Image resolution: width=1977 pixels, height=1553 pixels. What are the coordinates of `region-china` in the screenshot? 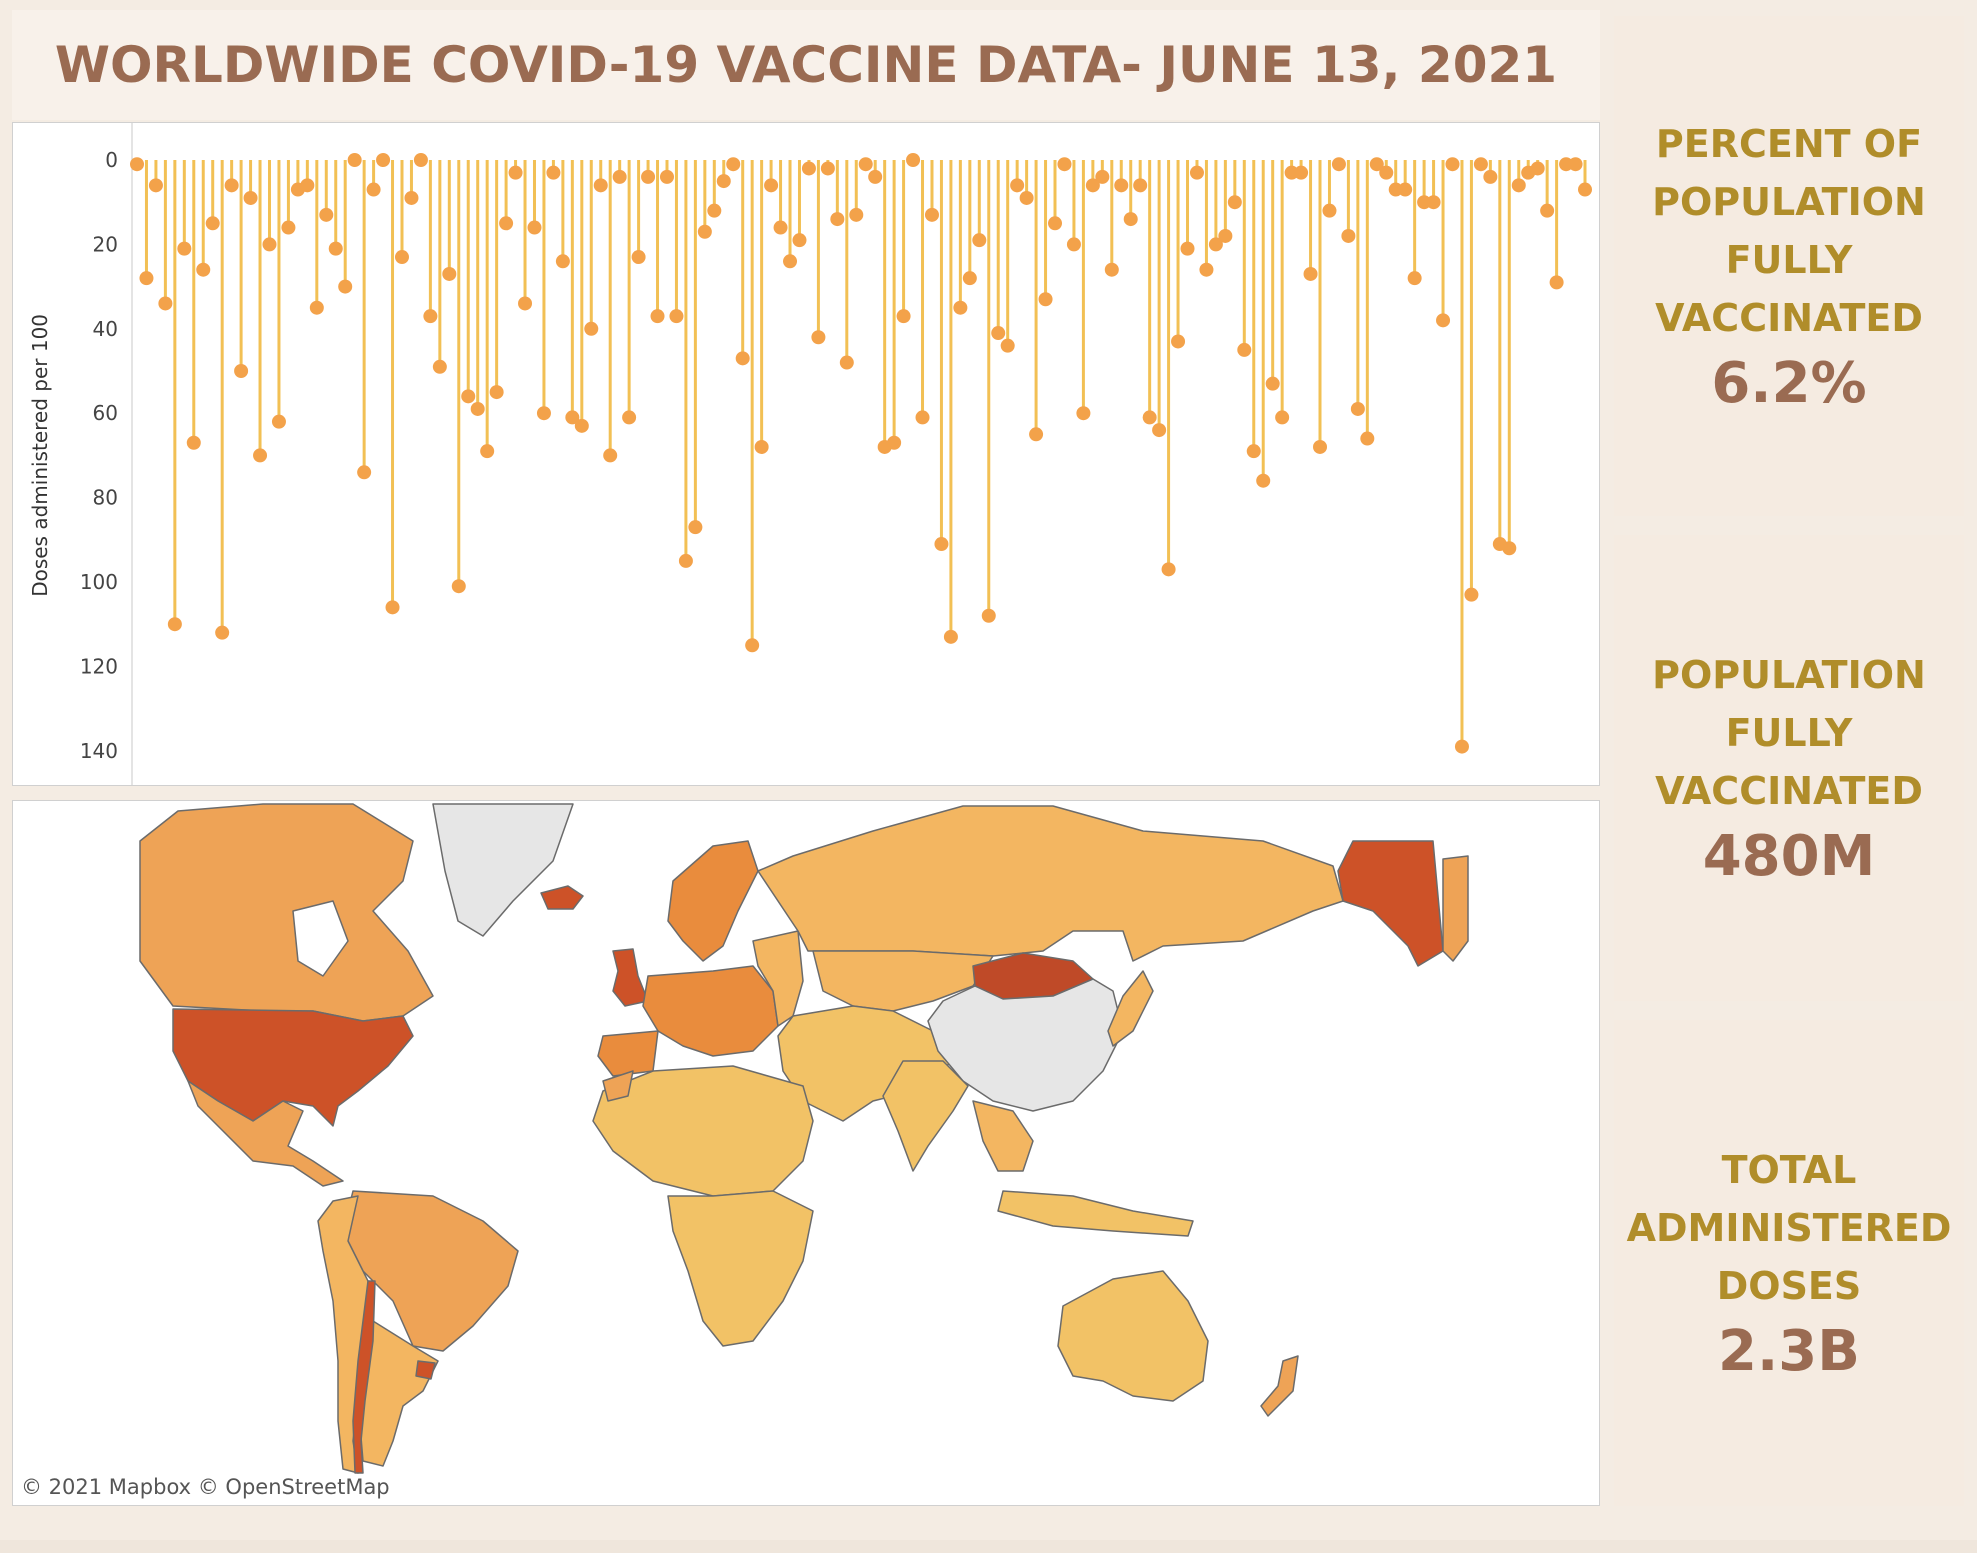 It's located at (1025, 1045).